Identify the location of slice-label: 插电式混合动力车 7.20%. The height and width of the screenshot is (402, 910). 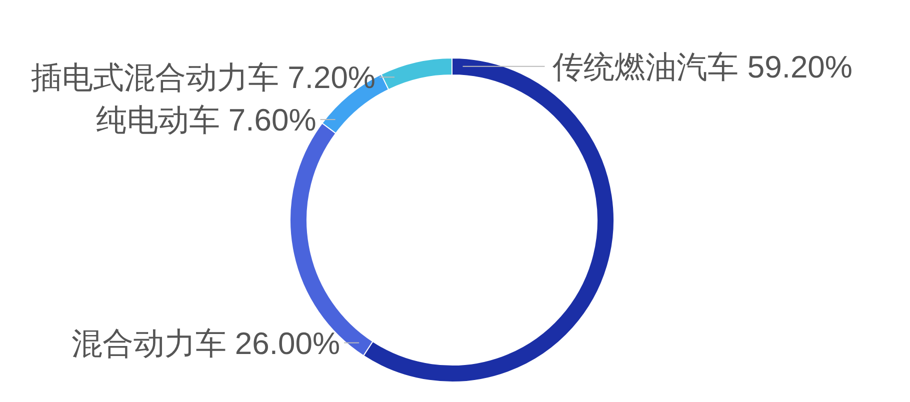
(203, 78).